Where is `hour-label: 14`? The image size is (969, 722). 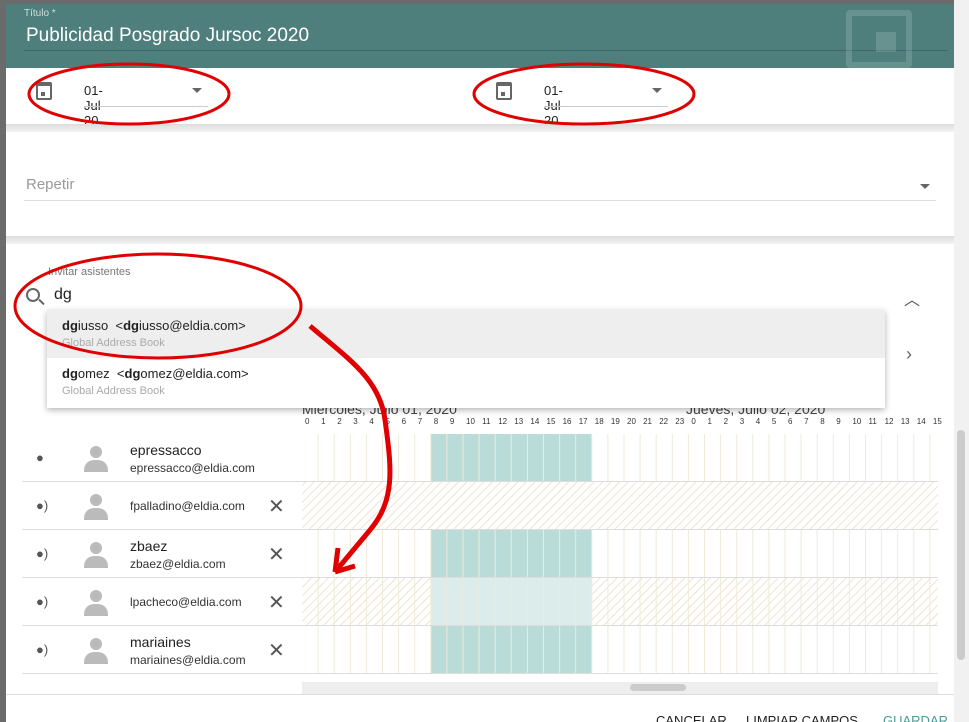
hour-label: 14 is located at coordinates (921, 421).